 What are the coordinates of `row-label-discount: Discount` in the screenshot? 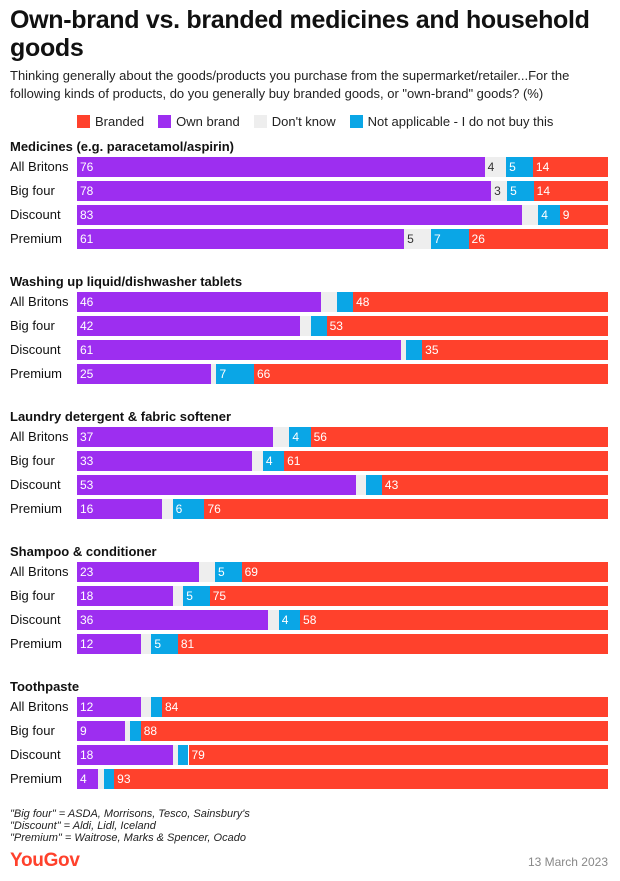 It's located at (35, 214).